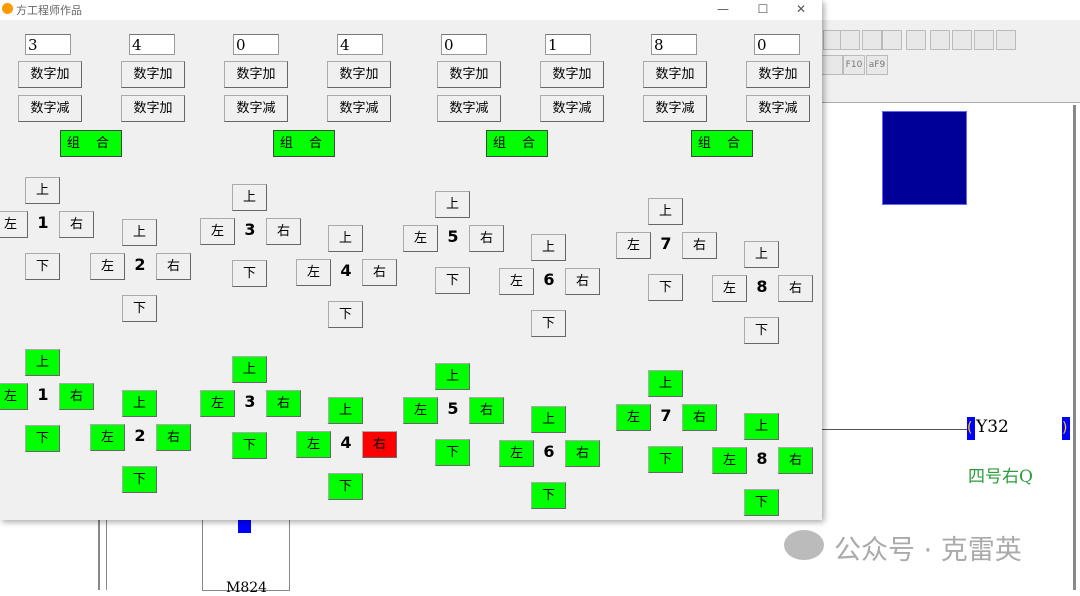 This screenshot has width=1080, height=596. Describe the element at coordinates (256, 74) in the screenshot. I see `digit-plus-button-3: 数字加` at that location.